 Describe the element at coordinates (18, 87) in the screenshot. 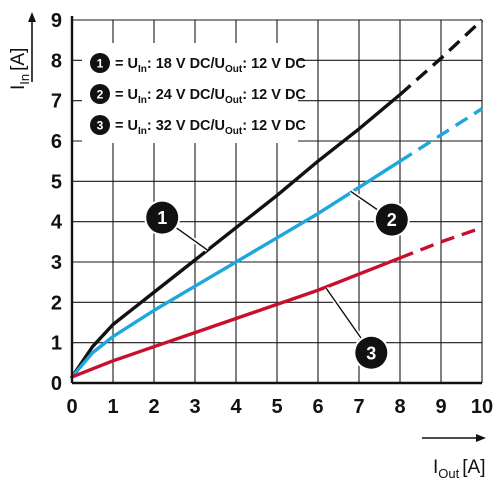

I see `y-axis-title-main: I` at that location.